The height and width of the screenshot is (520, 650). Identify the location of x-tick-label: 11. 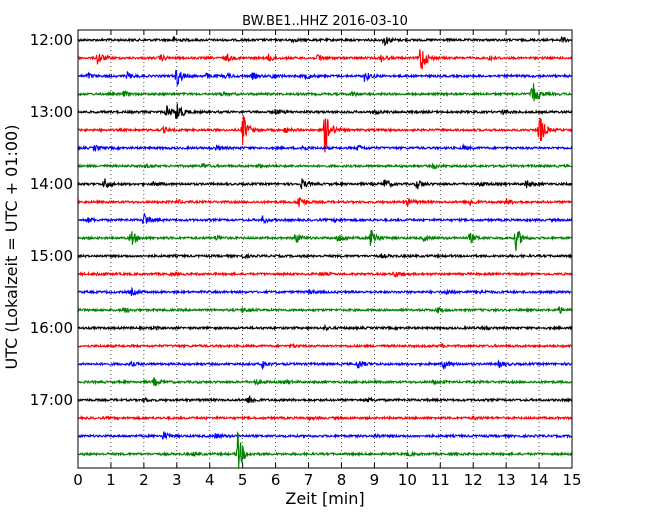
(440, 480).